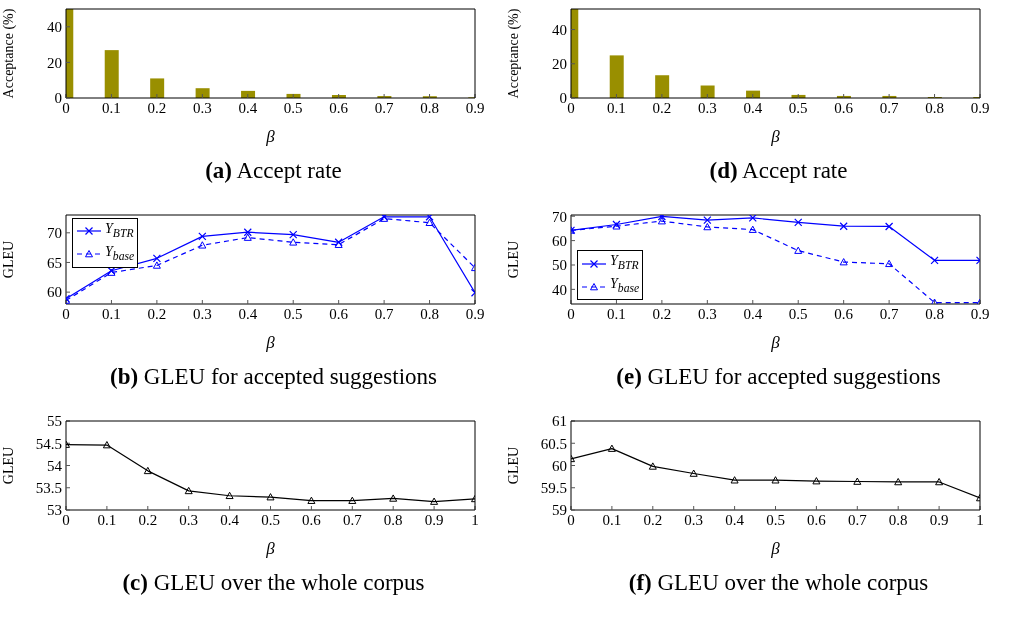 The height and width of the screenshot is (618, 1011). What do you see at coordinates (273, 583) in the screenshot?
I see `text: (c) GLEU over the whole corpus` at bounding box center [273, 583].